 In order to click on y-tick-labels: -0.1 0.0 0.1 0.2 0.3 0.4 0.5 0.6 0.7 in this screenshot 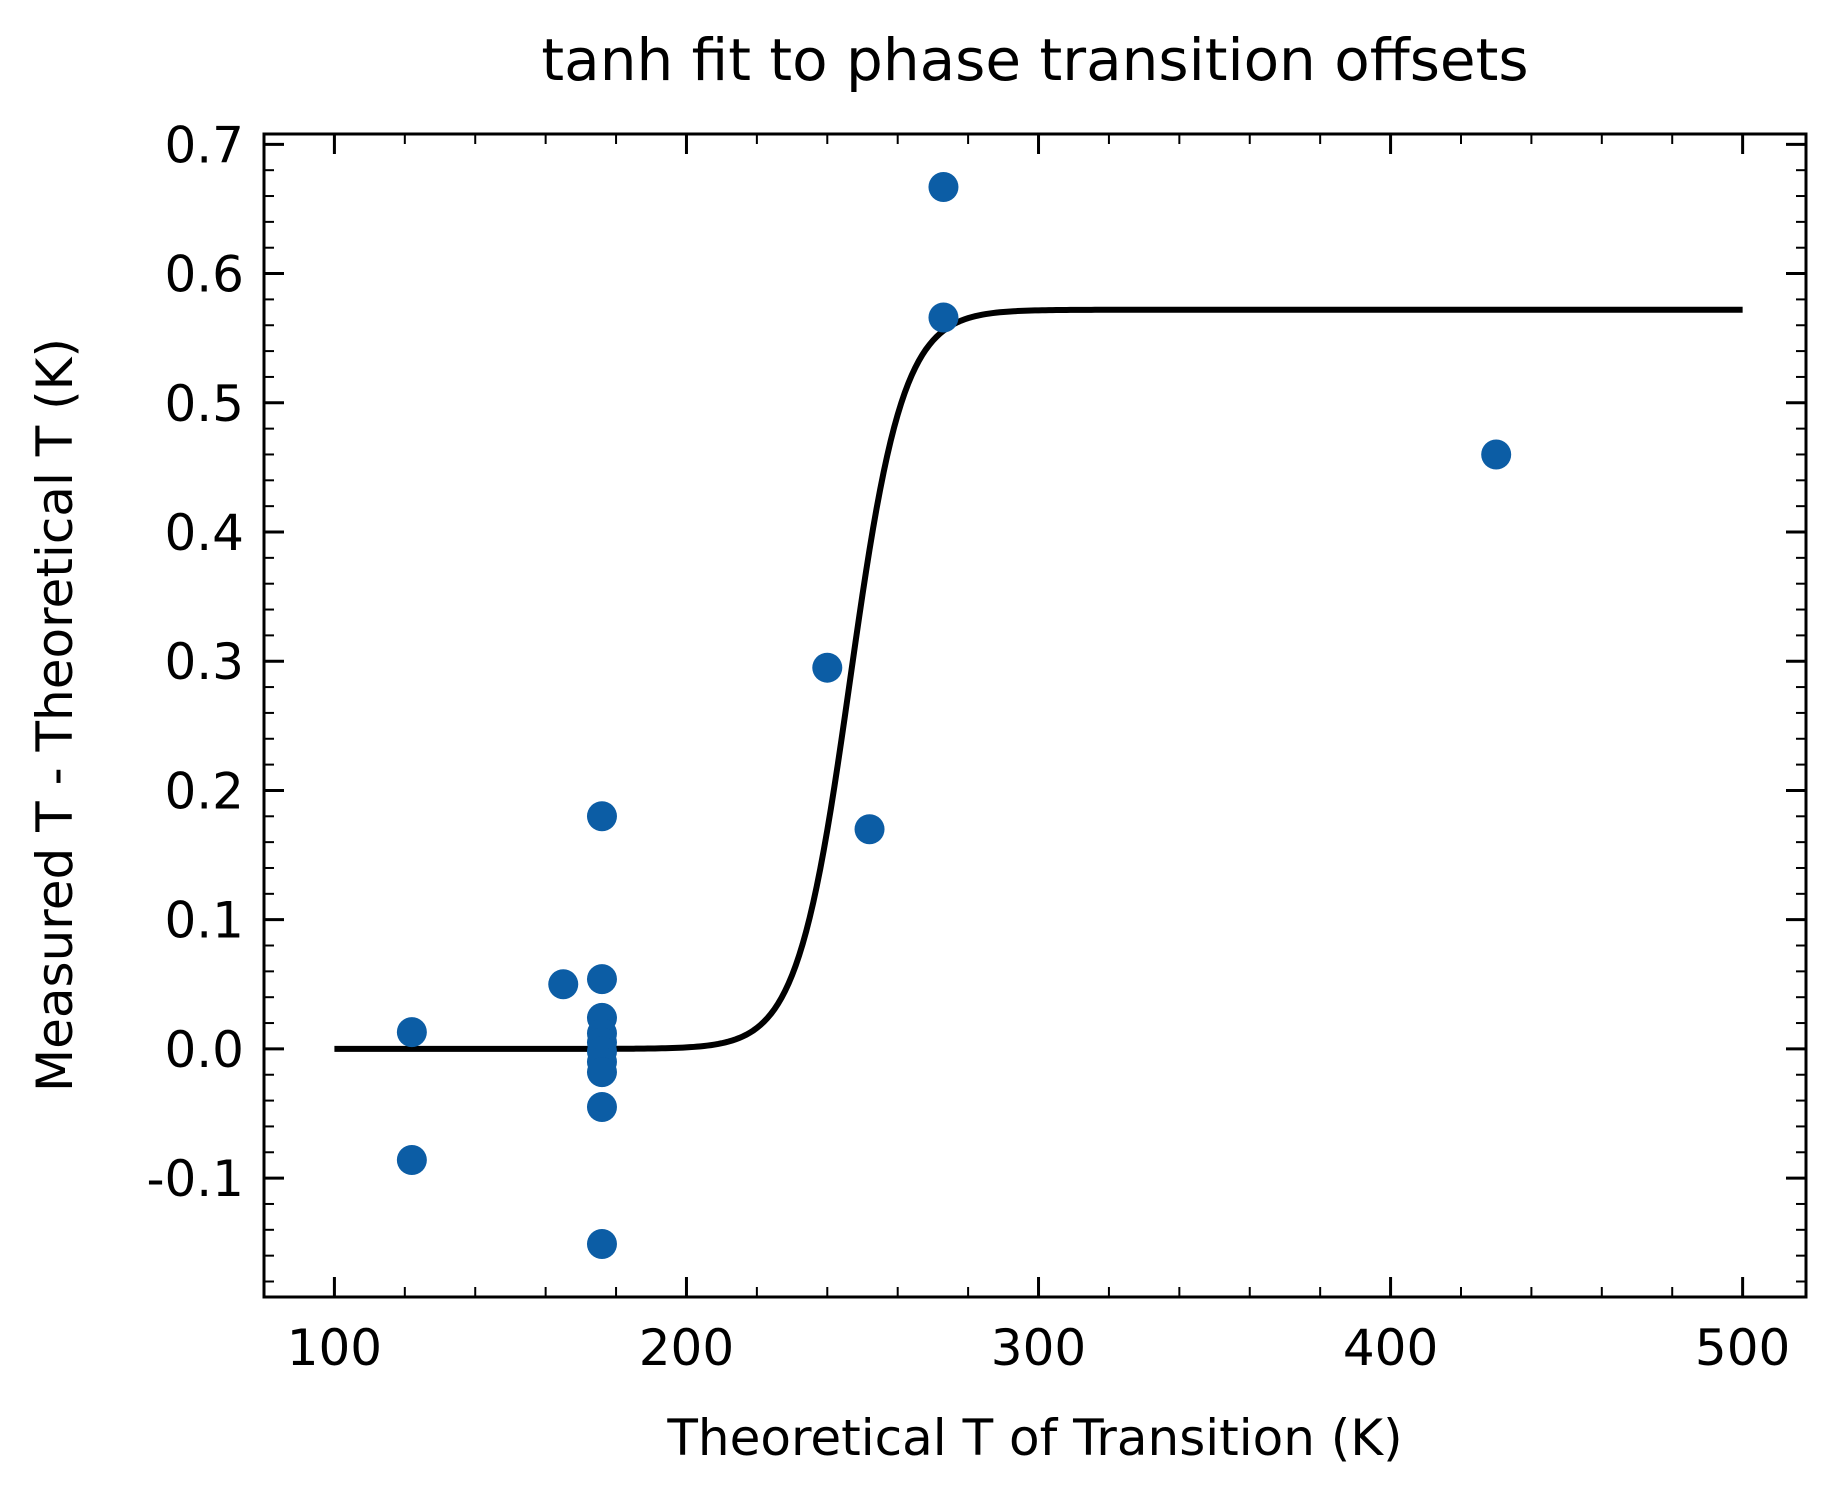, I will do `click(195, 662)`.